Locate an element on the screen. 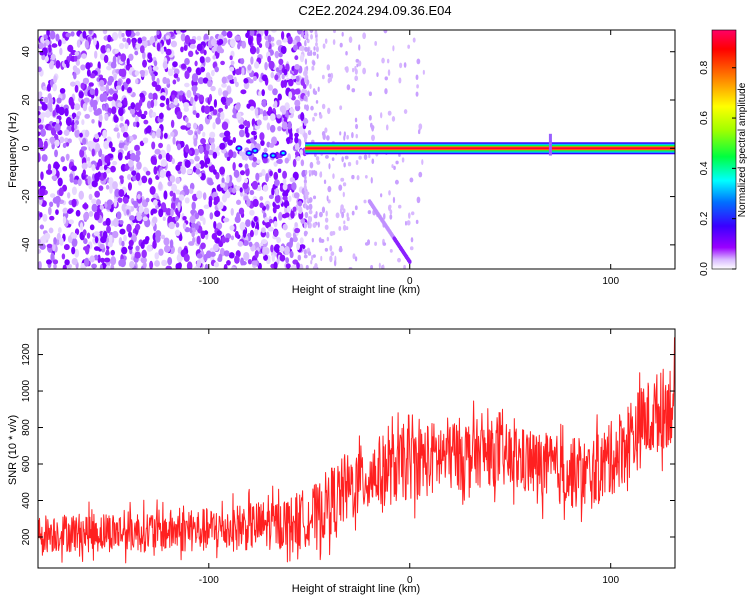 This screenshot has width=750, height=600. heatmap-ytick-label: -20 is located at coordinates (26, 196).